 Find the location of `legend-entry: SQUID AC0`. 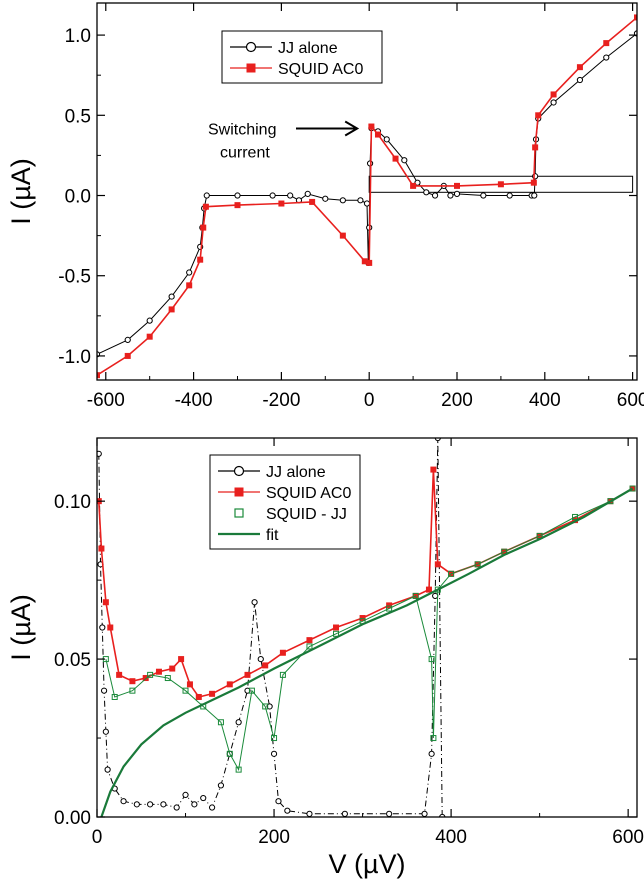

legend-entry: SQUID AC0 is located at coordinates (284, 493).